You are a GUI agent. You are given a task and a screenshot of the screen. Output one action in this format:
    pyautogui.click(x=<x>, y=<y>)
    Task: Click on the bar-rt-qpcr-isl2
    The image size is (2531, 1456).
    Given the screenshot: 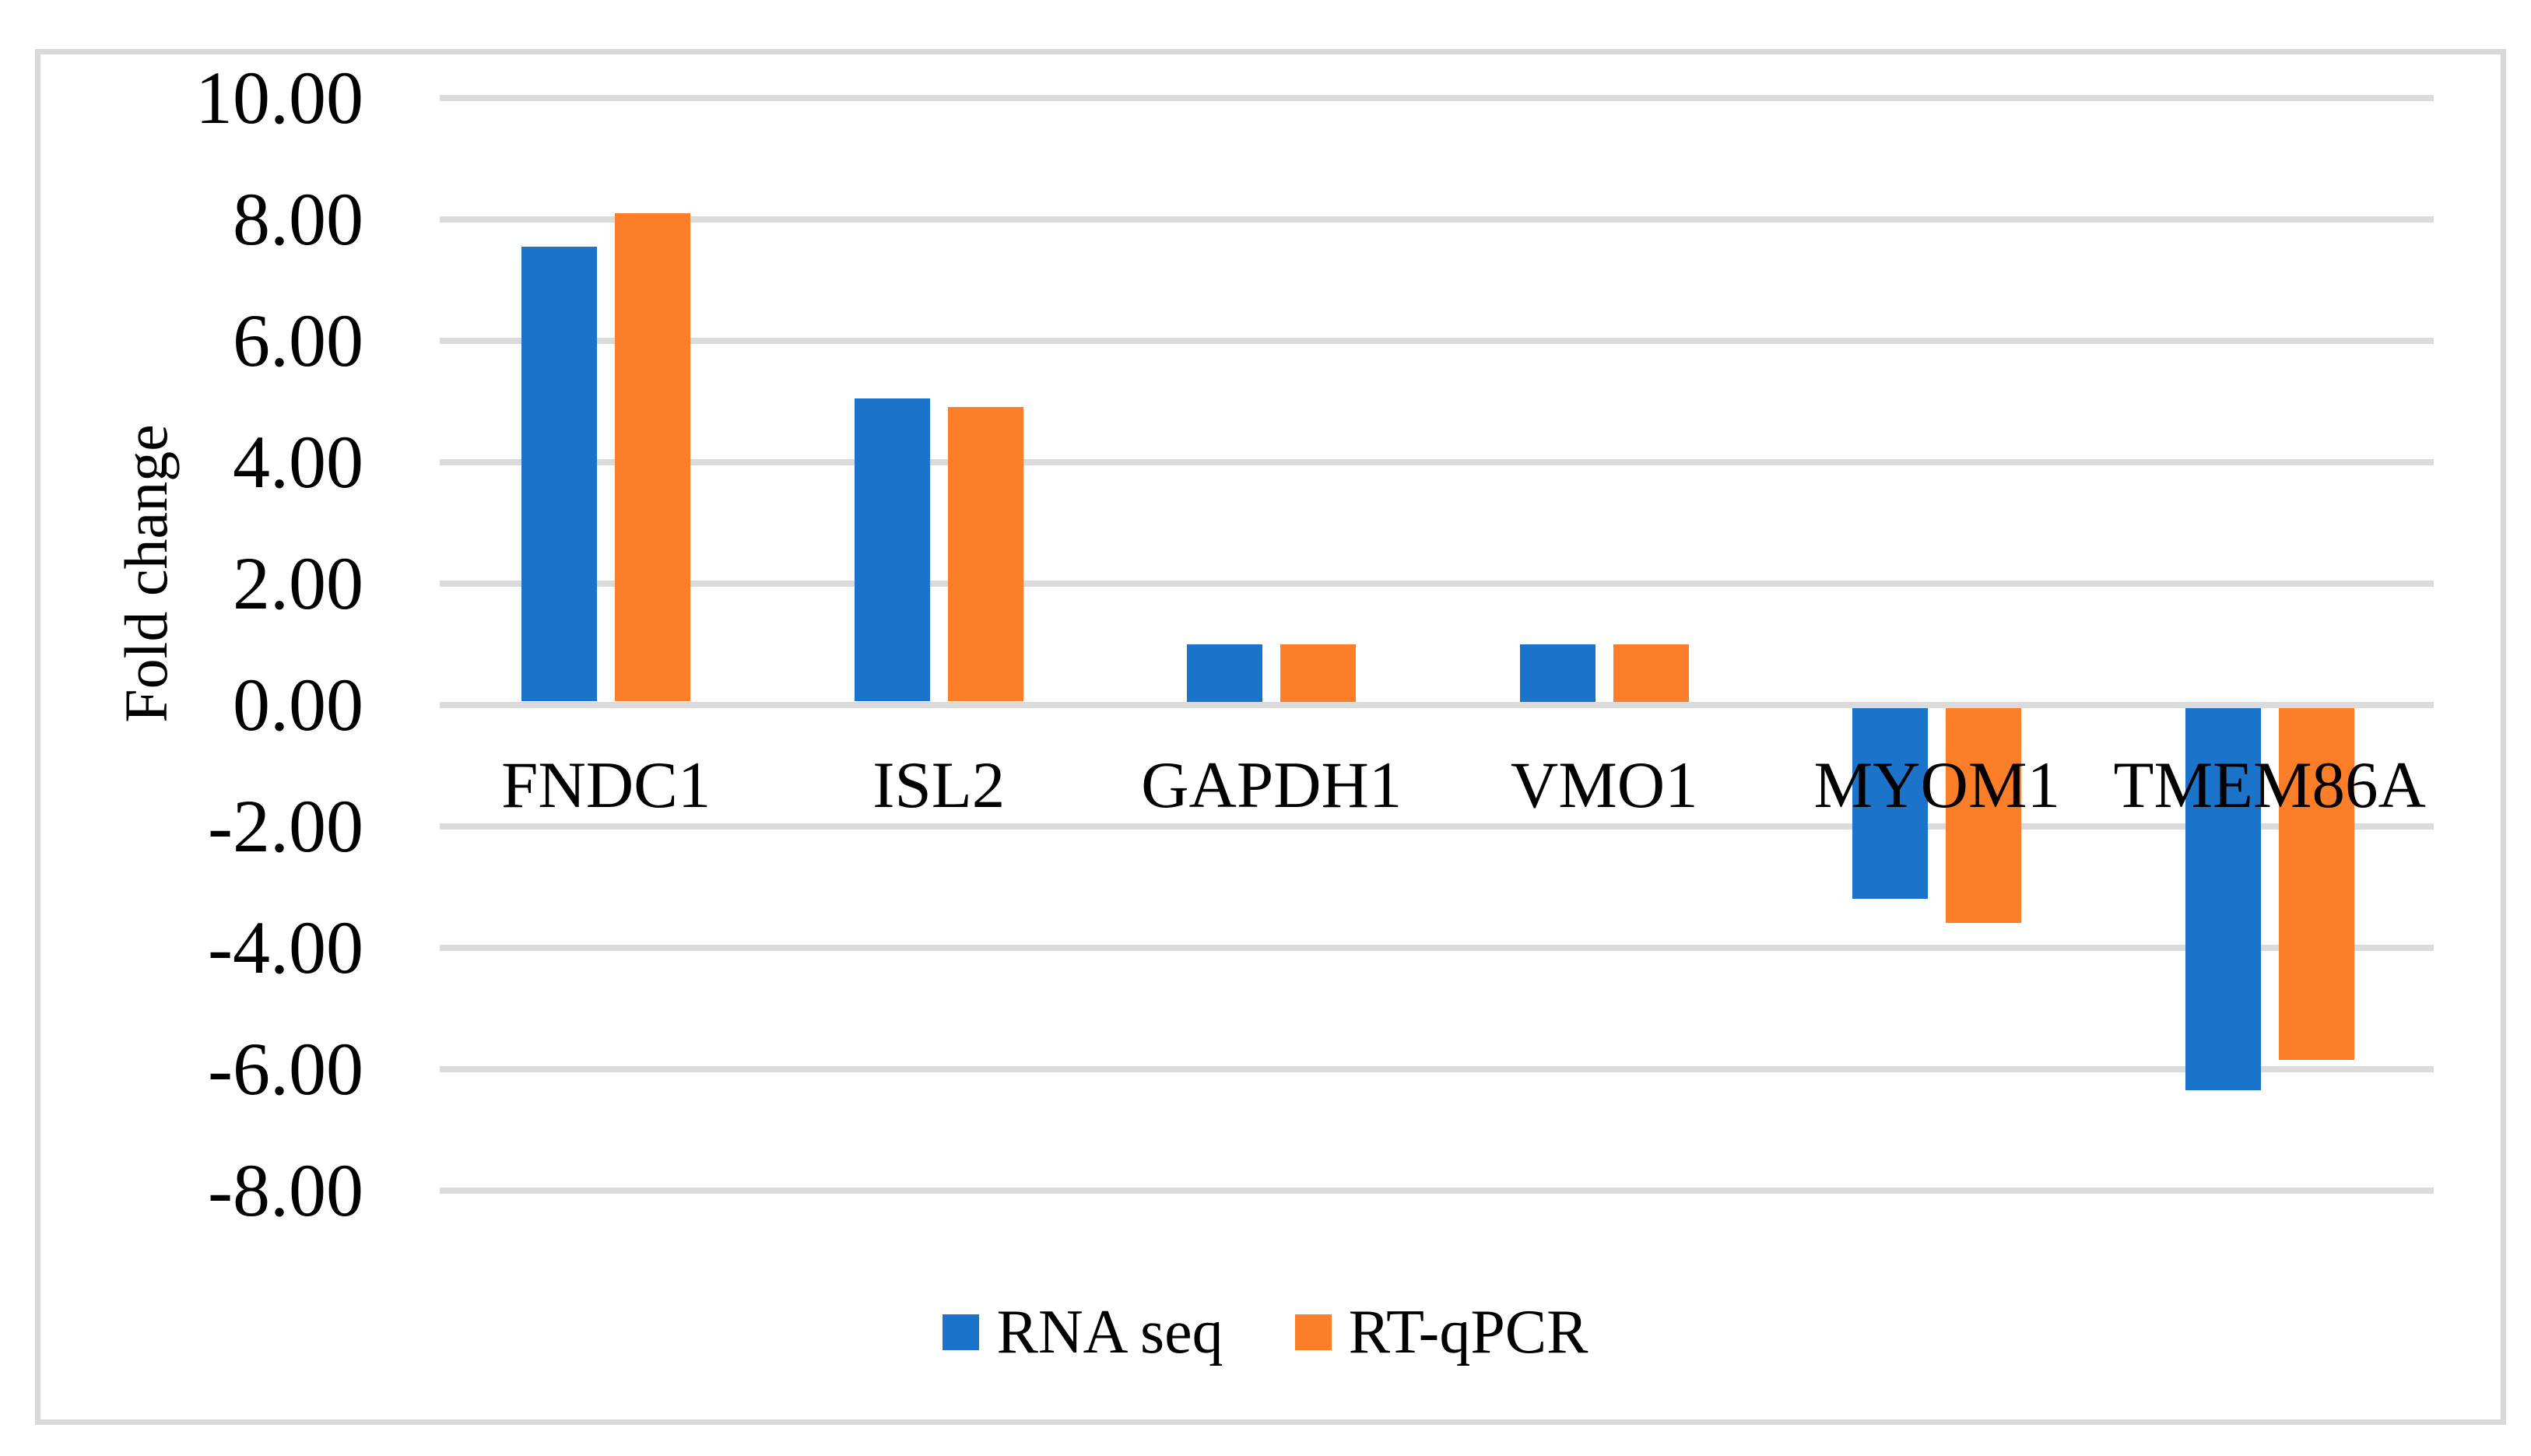 What is the action you would take?
    pyautogui.click(x=985, y=555)
    